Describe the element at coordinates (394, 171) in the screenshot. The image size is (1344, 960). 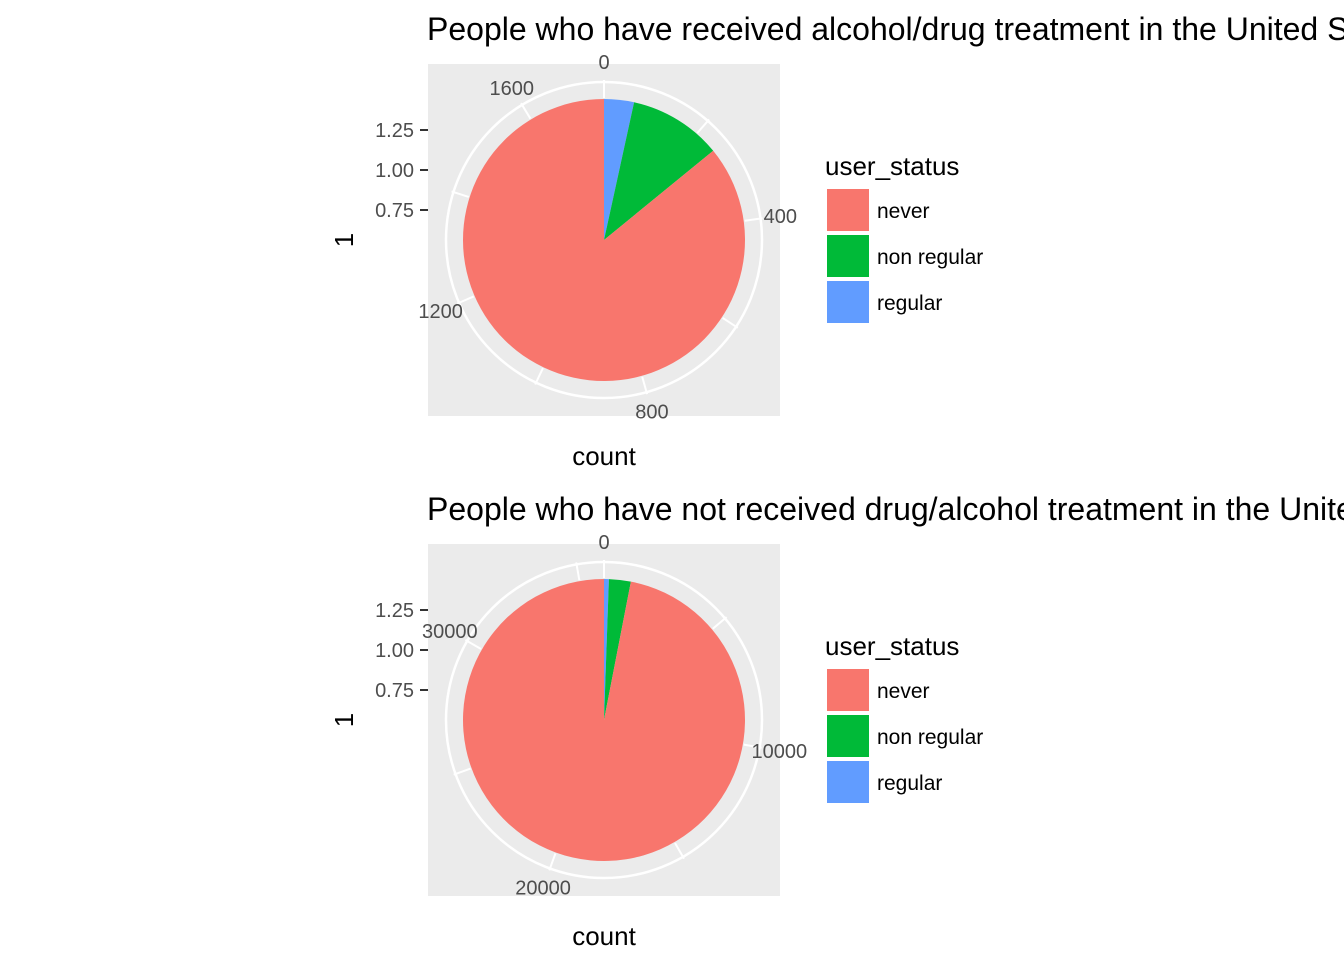
I see `y-tick-label-1-1.00: 1.00` at that location.